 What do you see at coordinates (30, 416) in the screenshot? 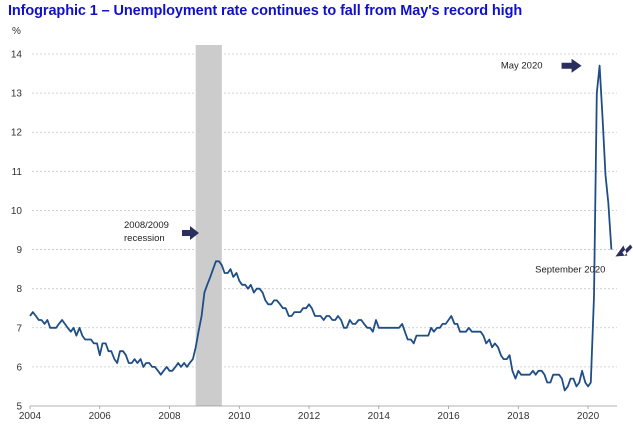
I see `x-tick-label: 2004` at bounding box center [30, 416].